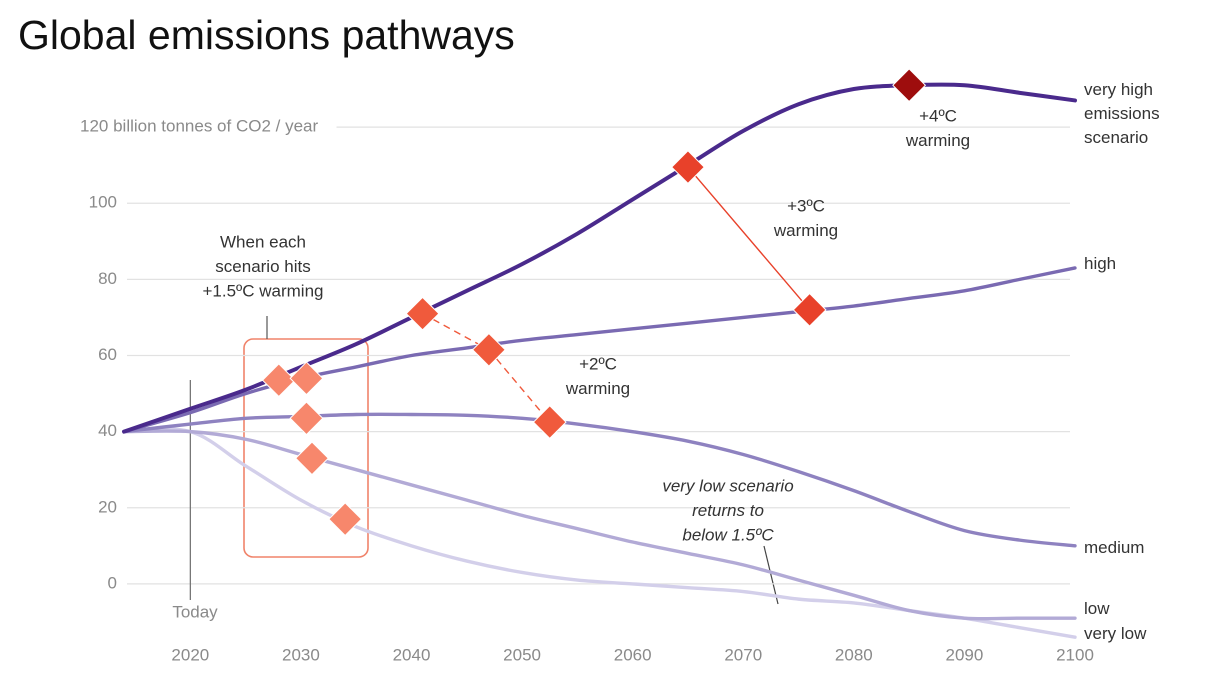 This screenshot has height=679, width=1210. What do you see at coordinates (938, 115) in the screenshot?
I see `annotation: +4ºC` at bounding box center [938, 115].